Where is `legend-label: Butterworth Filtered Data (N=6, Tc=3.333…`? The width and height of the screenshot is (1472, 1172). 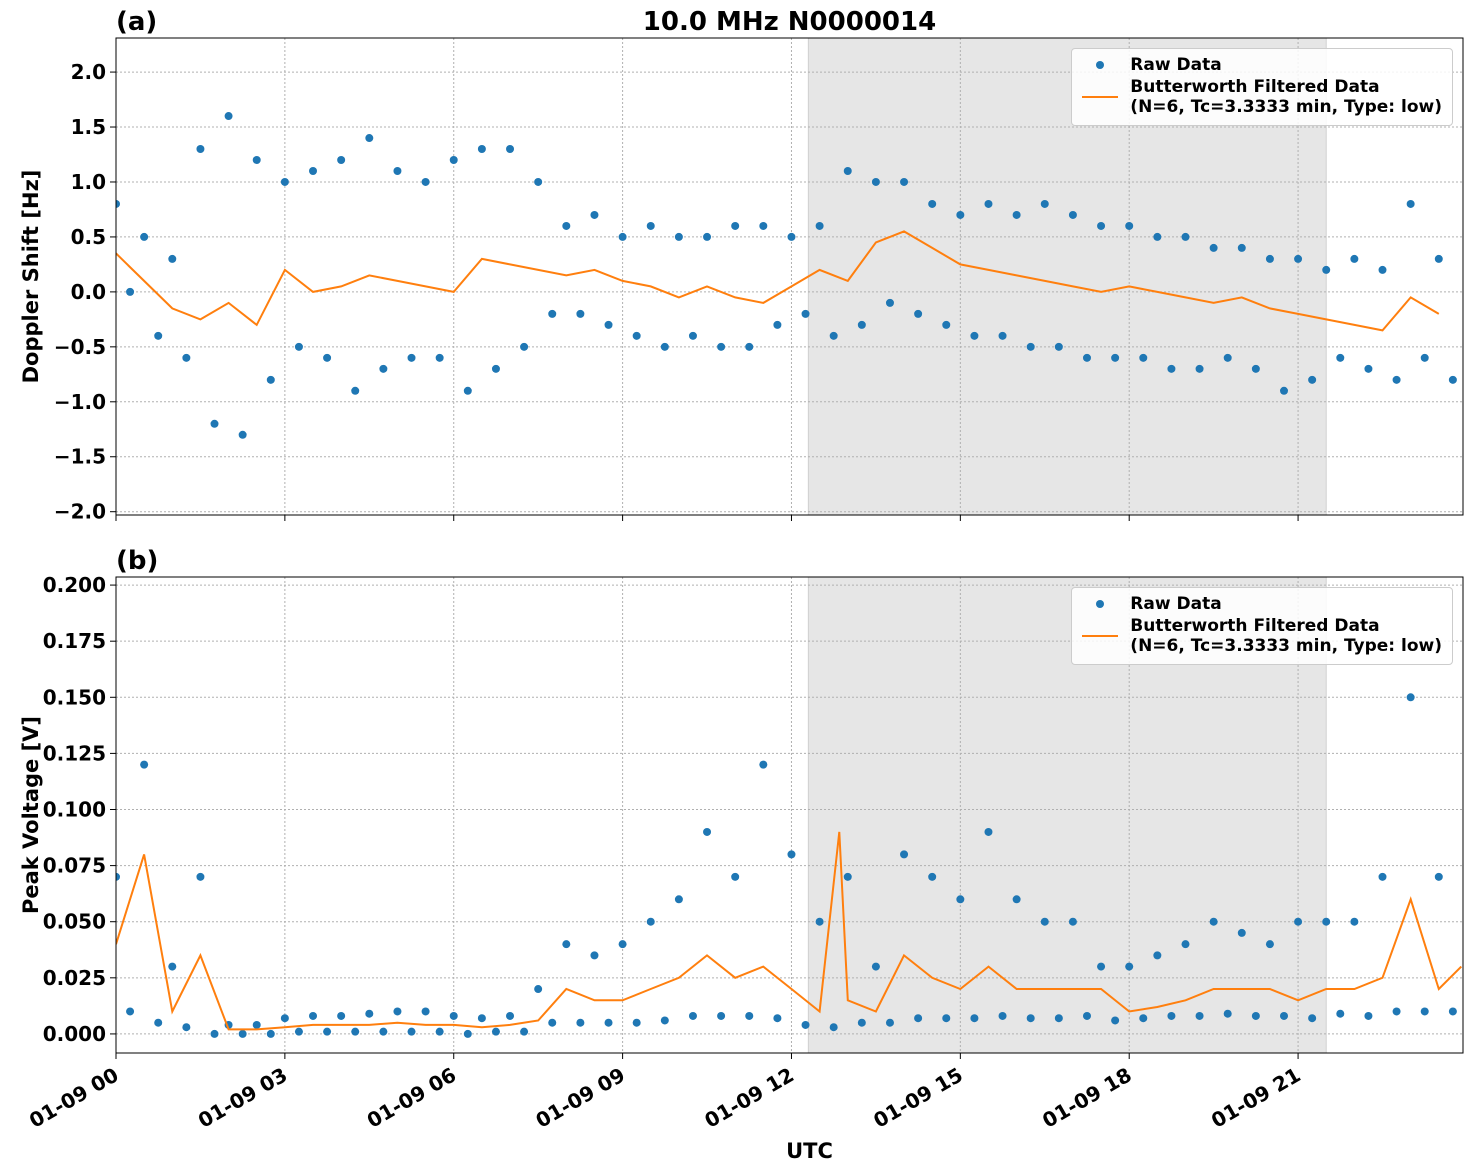
legend-label: Butterworth Filtered Data (N=6, Tc=3.333… is located at coordinates (1286, 636).